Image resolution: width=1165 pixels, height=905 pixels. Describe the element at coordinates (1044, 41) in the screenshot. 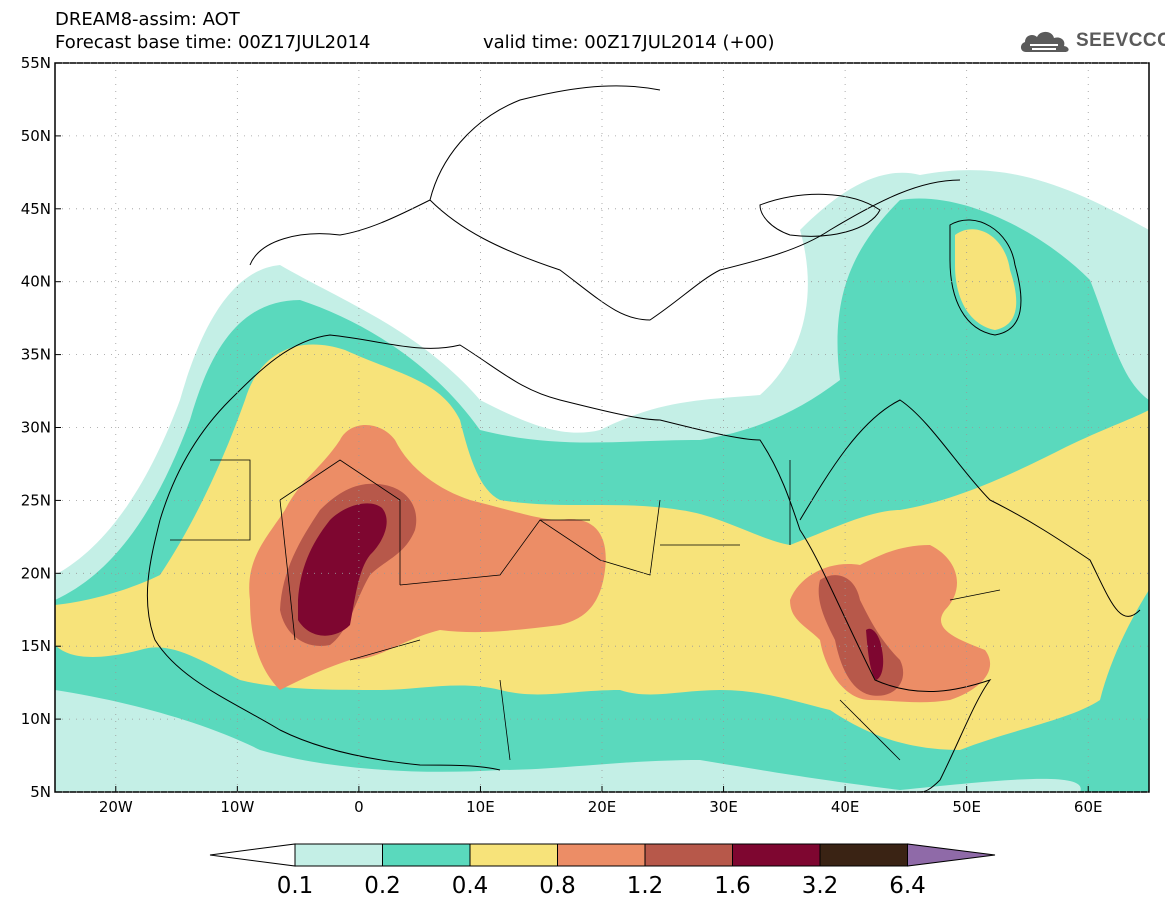

I see `cloud-icon` at that location.